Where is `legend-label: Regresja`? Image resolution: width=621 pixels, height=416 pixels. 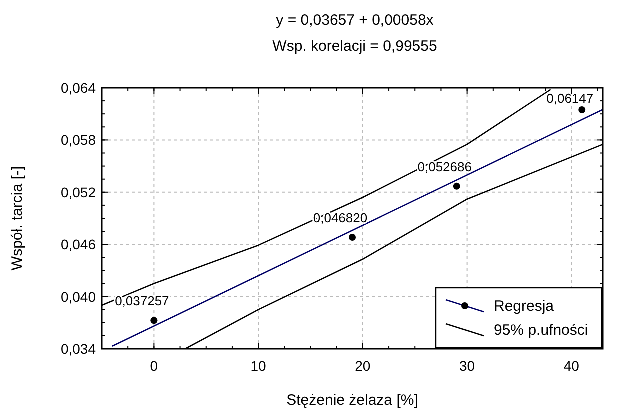 legend-label: Regresja is located at coordinates (524, 306).